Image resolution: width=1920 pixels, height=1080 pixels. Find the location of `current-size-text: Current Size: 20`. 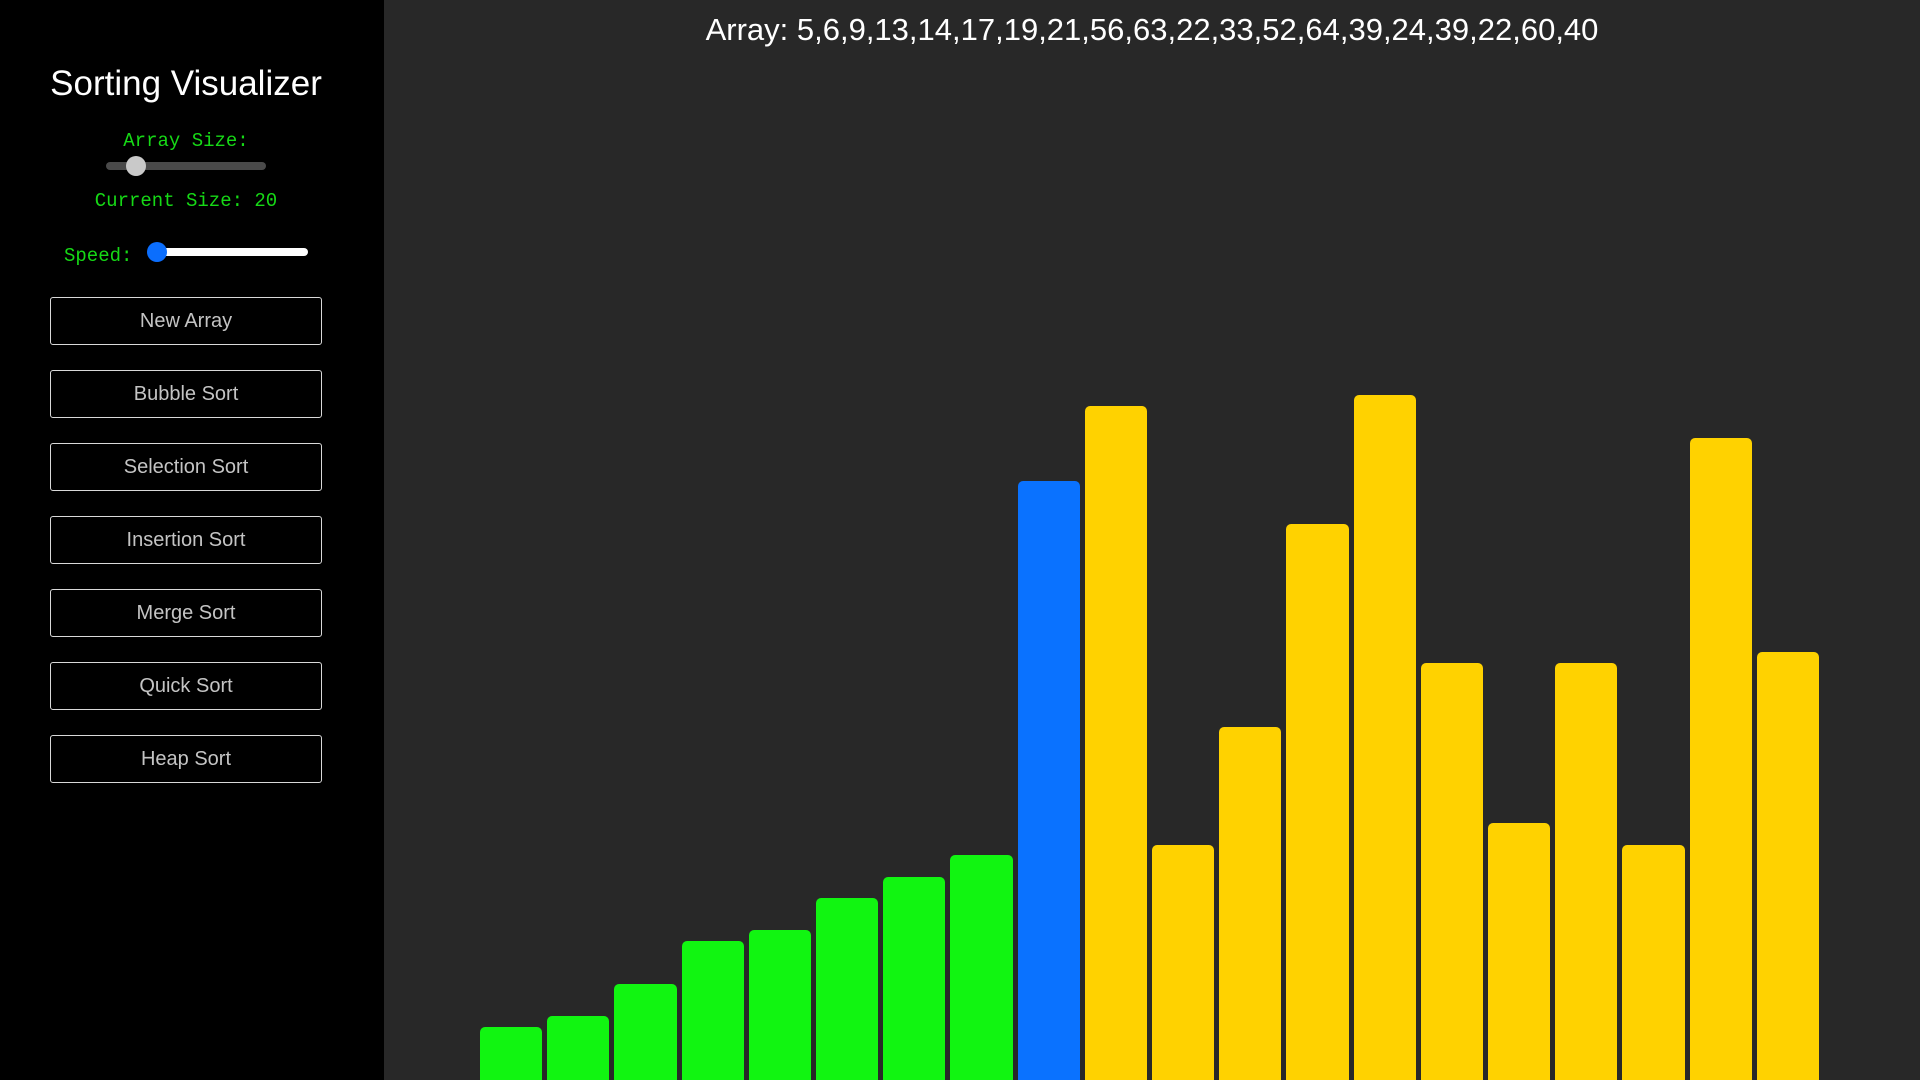

current-size-text: Current Size: 20 is located at coordinates (186, 201).